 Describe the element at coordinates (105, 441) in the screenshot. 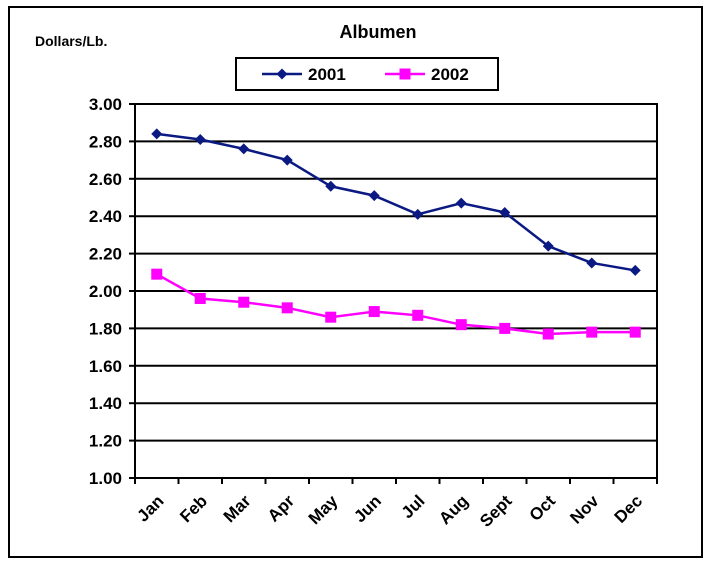

I see `y-tick-label: 1.20` at that location.